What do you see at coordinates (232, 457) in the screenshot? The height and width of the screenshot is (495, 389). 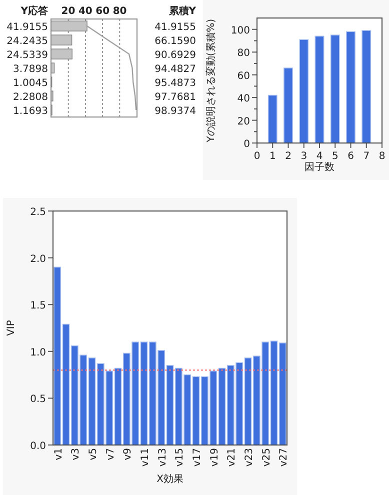 I see `x-tick-label: v21` at bounding box center [232, 457].